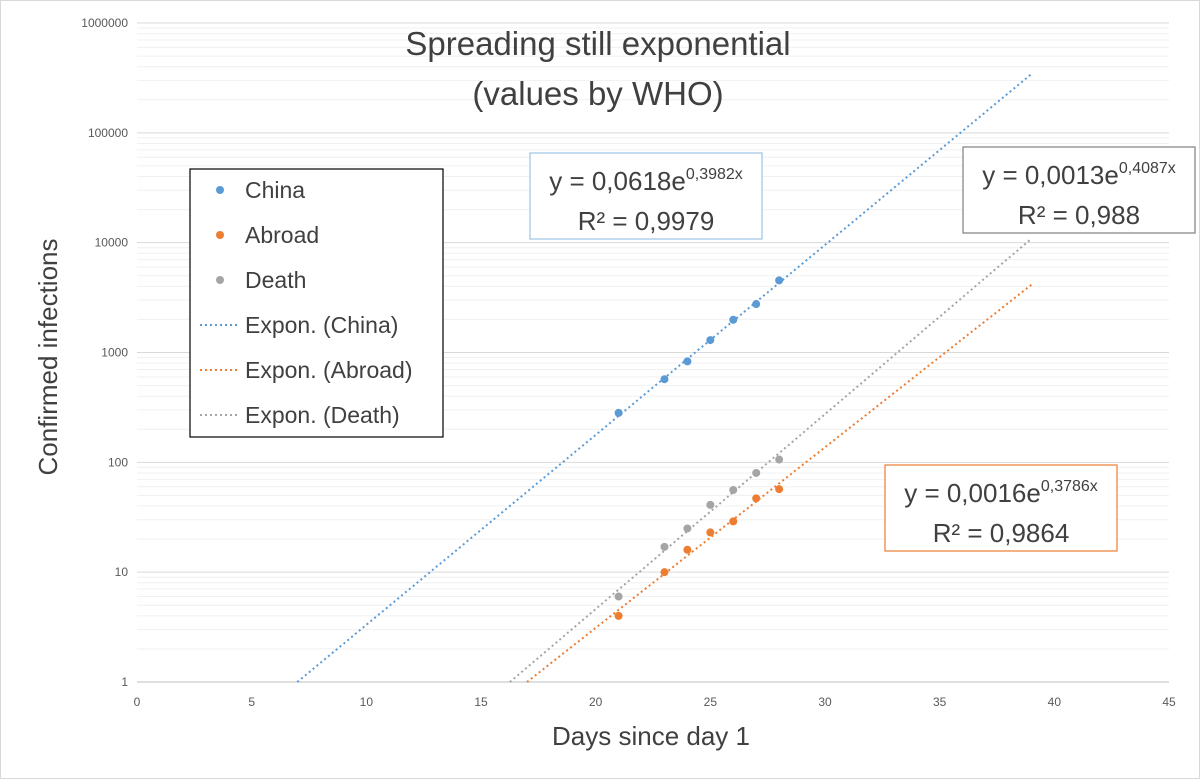 The height and width of the screenshot is (780, 1200). Describe the element at coordinates (597, 43) in the screenshot. I see `chart-title-line-1: Spreading still exponential` at that location.